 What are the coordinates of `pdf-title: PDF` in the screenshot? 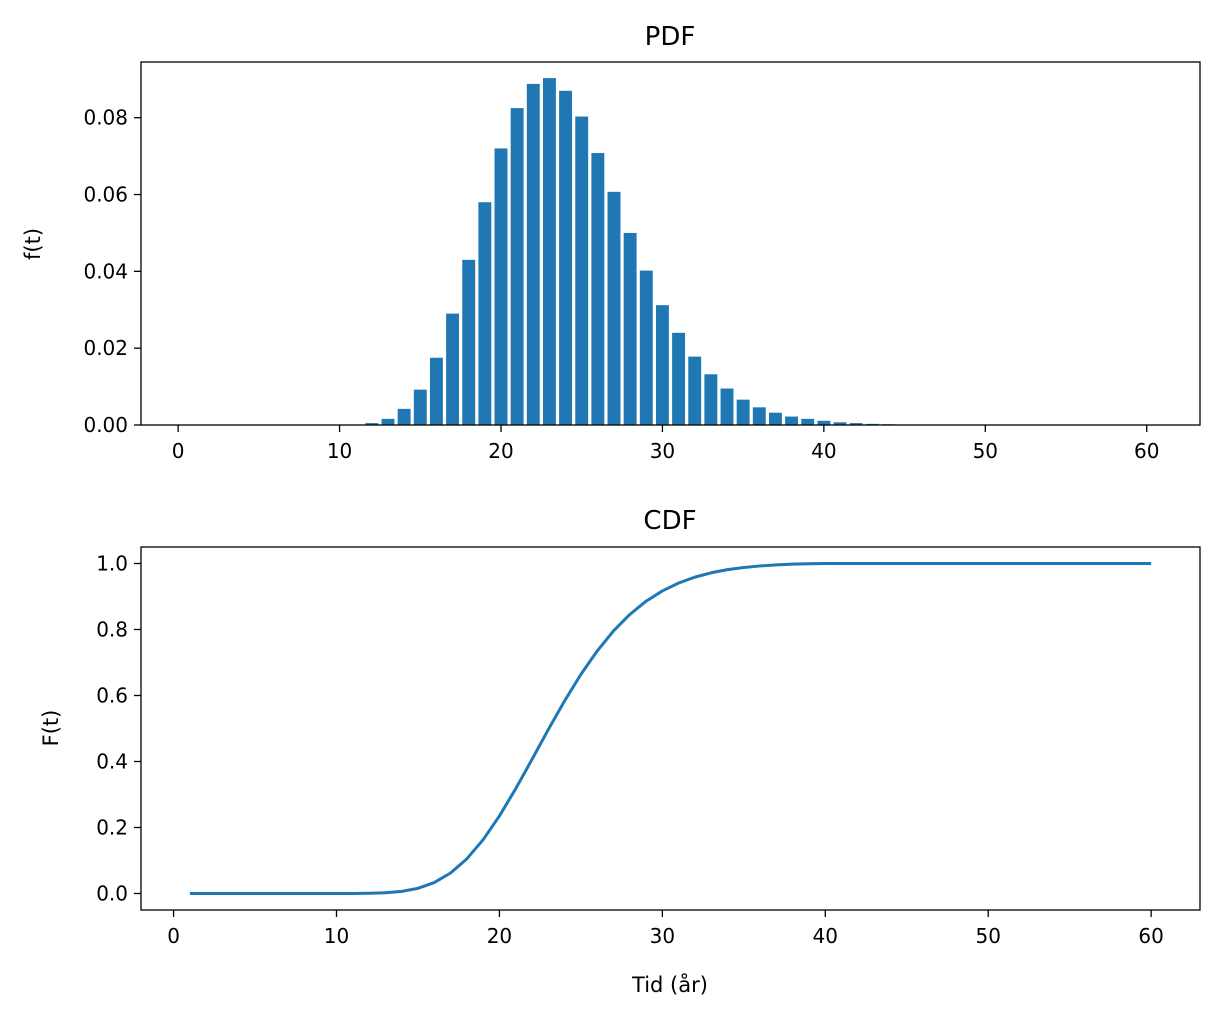 It's located at (670, 37).